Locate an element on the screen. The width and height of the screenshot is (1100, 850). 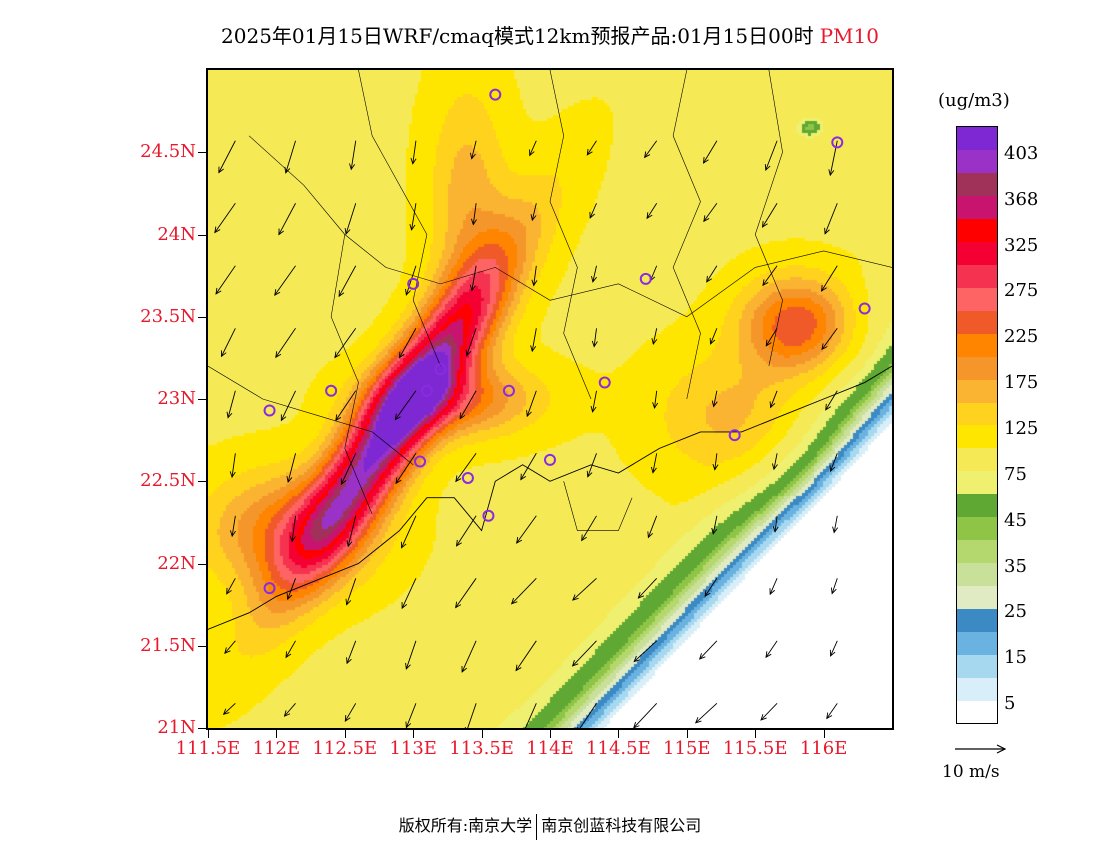
species-label: PM10 is located at coordinates (849, 36).